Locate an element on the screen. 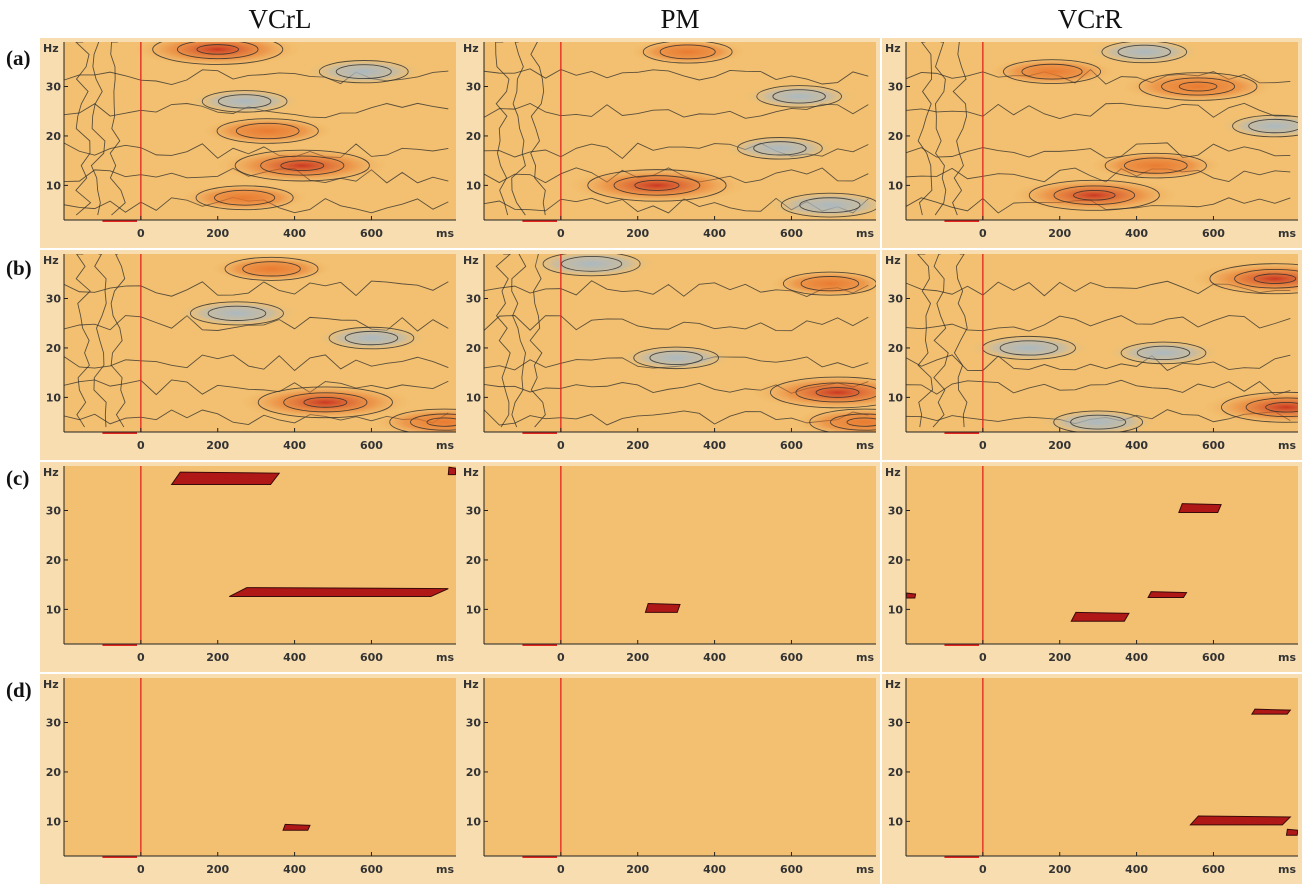 The image size is (1313, 888). panel-a-vcrl: Hz 10 20 30 0 200 400 600 ms is located at coordinates (250, 143).